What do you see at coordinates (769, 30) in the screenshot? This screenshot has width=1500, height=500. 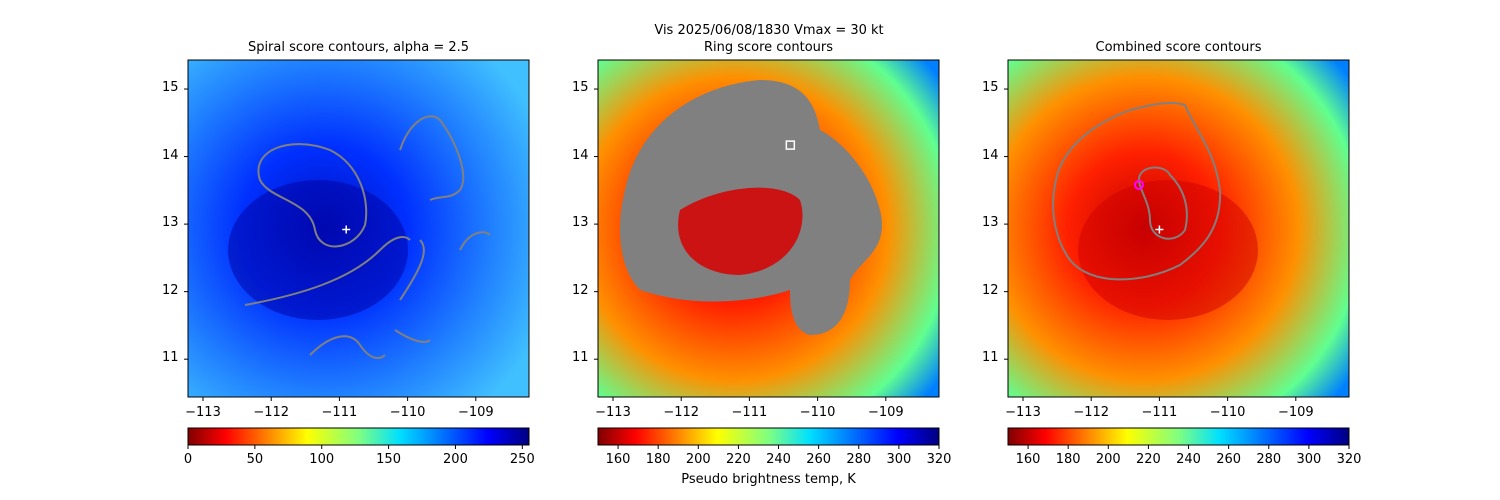 I see `suptitle: Vis 2025/06/08/1830 Vmax = 30 kt` at bounding box center [769, 30].